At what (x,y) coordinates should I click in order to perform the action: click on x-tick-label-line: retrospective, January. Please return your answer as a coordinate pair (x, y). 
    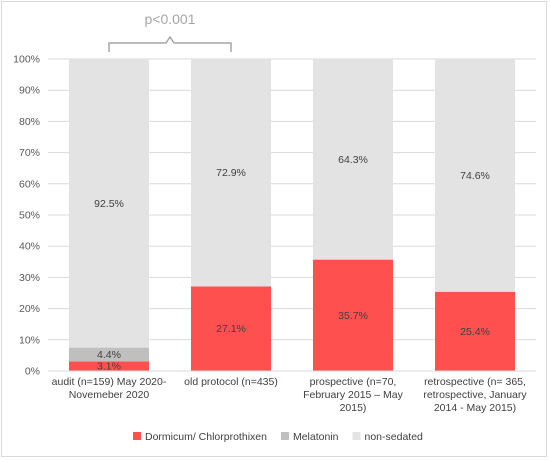
    Looking at the image, I should click on (475, 395).